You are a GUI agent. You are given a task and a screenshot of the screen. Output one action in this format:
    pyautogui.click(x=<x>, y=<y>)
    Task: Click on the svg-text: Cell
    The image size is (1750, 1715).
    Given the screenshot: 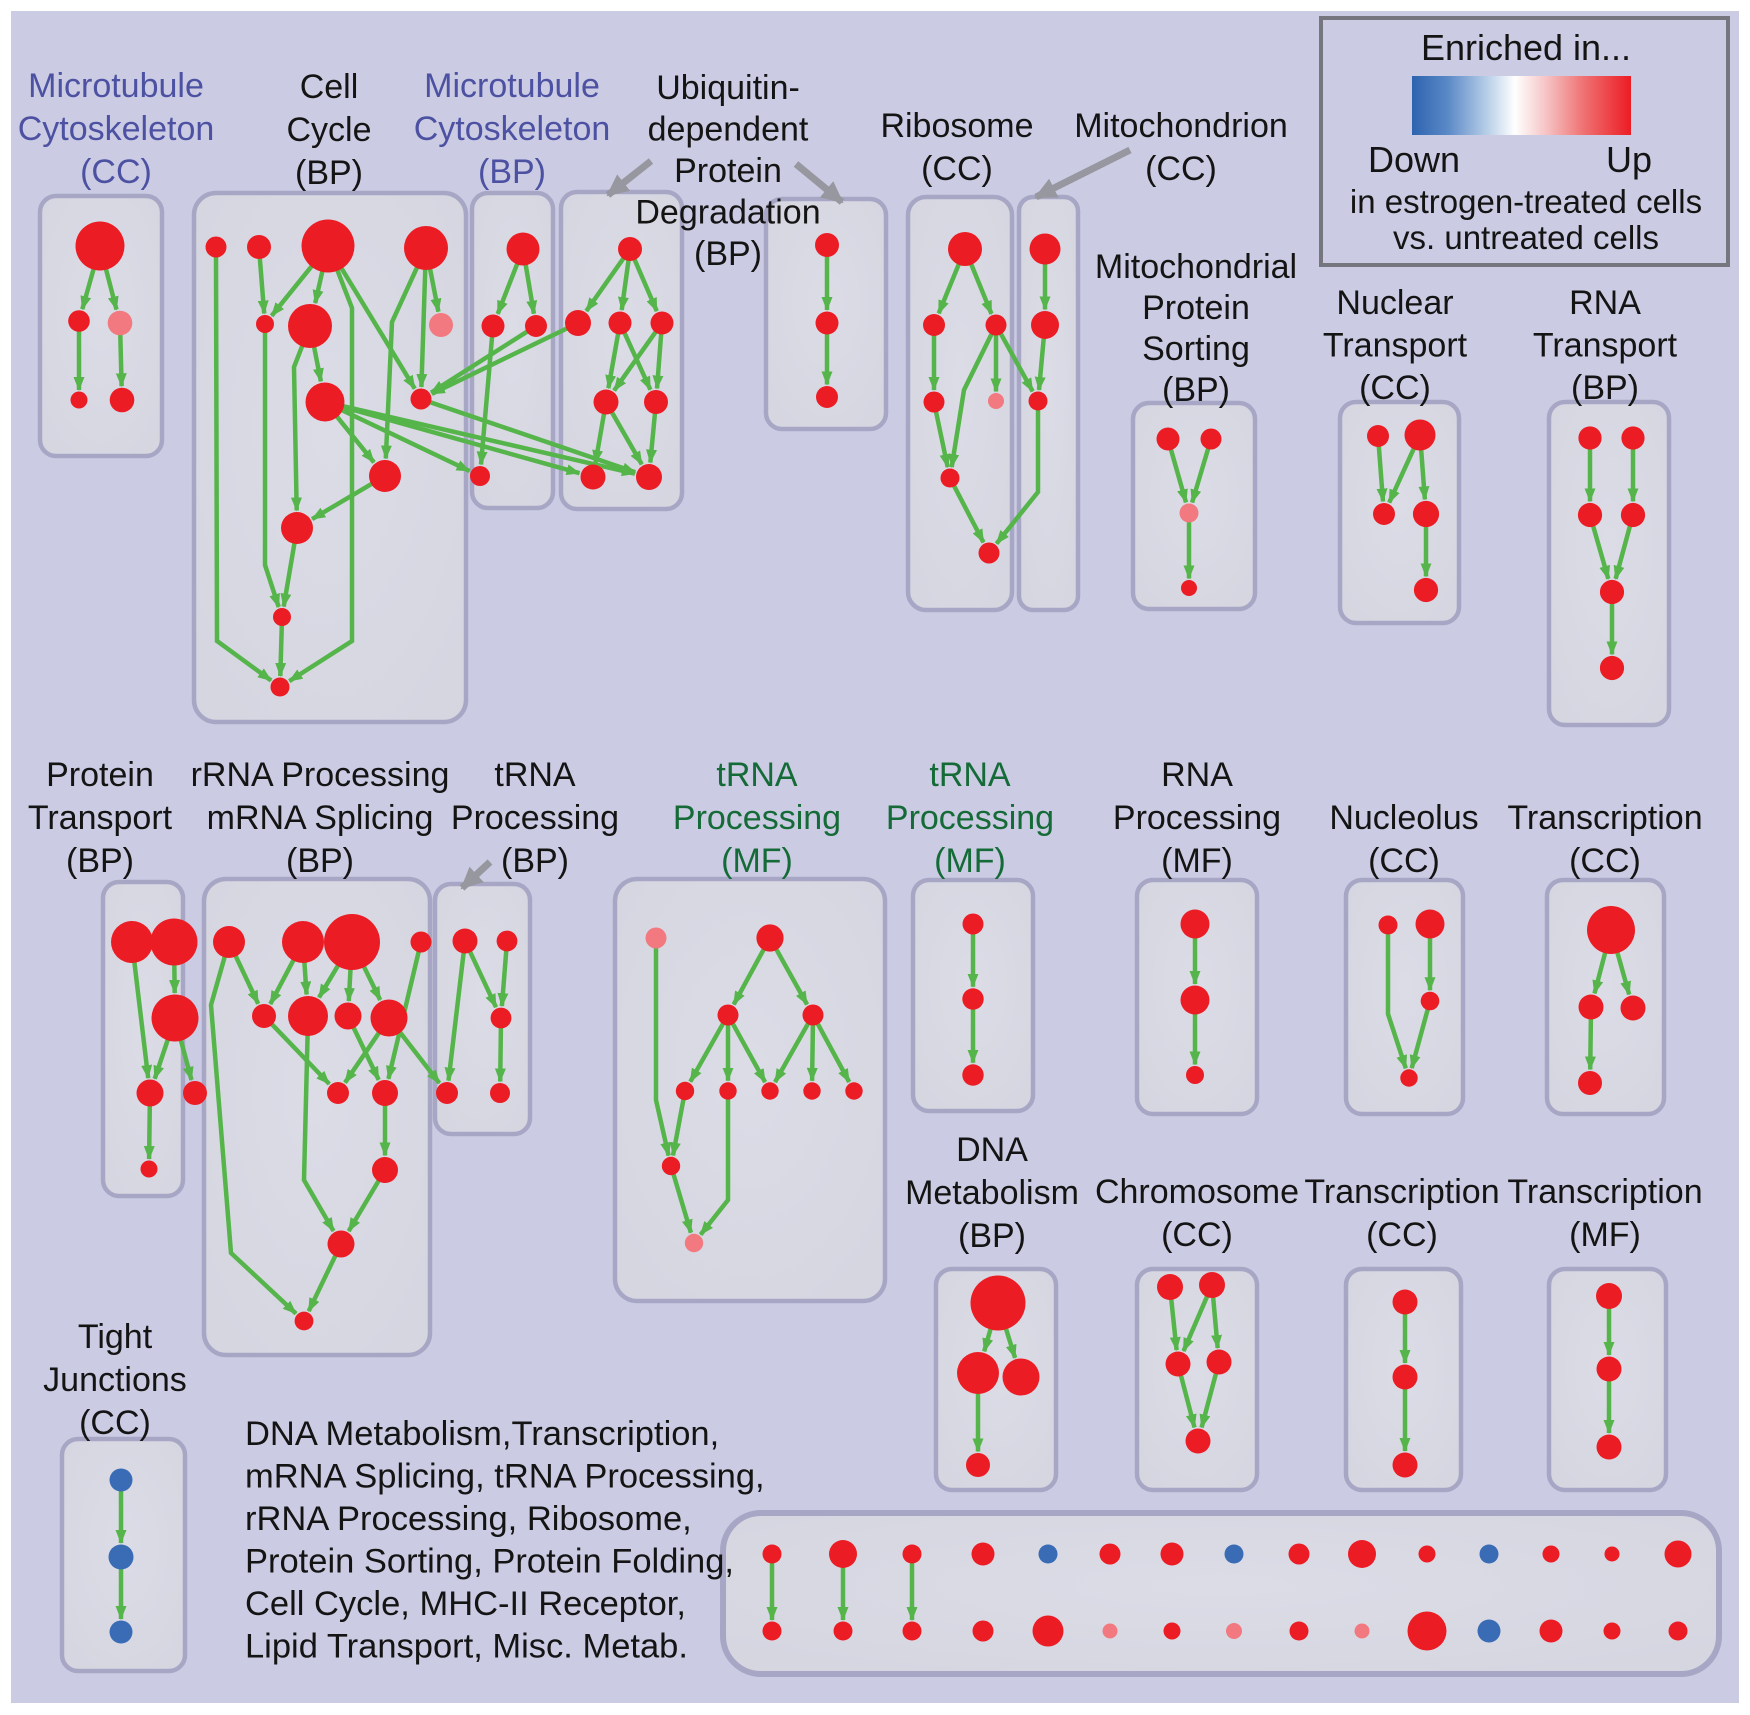 What is the action you would take?
    pyautogui.click(x=329, y=87)
    